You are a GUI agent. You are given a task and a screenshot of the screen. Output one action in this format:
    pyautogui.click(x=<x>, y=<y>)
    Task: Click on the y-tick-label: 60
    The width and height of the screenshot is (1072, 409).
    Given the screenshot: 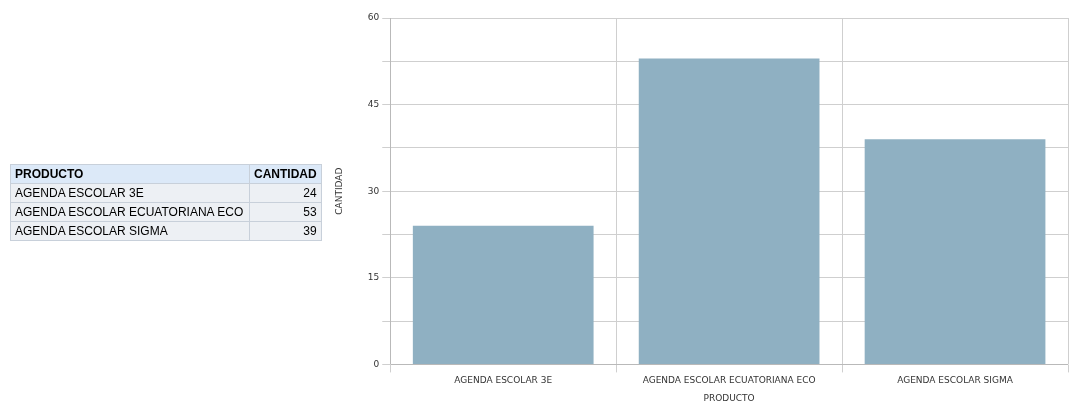 What is the action you would take?
    pyautogui.click(x=373, y=17)
    